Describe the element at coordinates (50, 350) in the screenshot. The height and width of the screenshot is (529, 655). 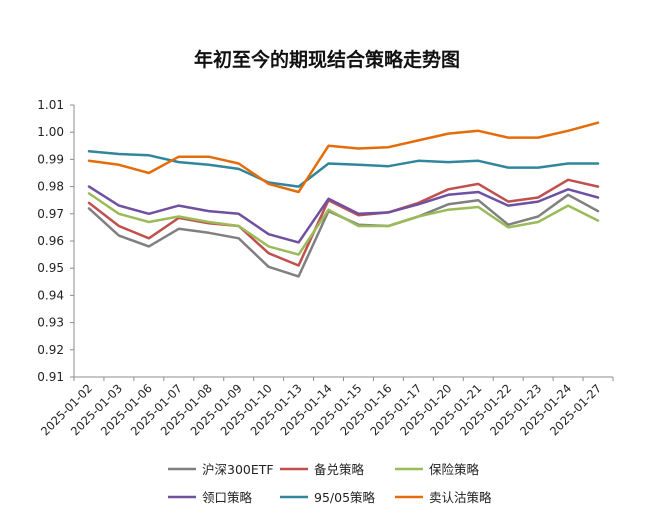
I see `y-tick-label: 0.92` at that location.